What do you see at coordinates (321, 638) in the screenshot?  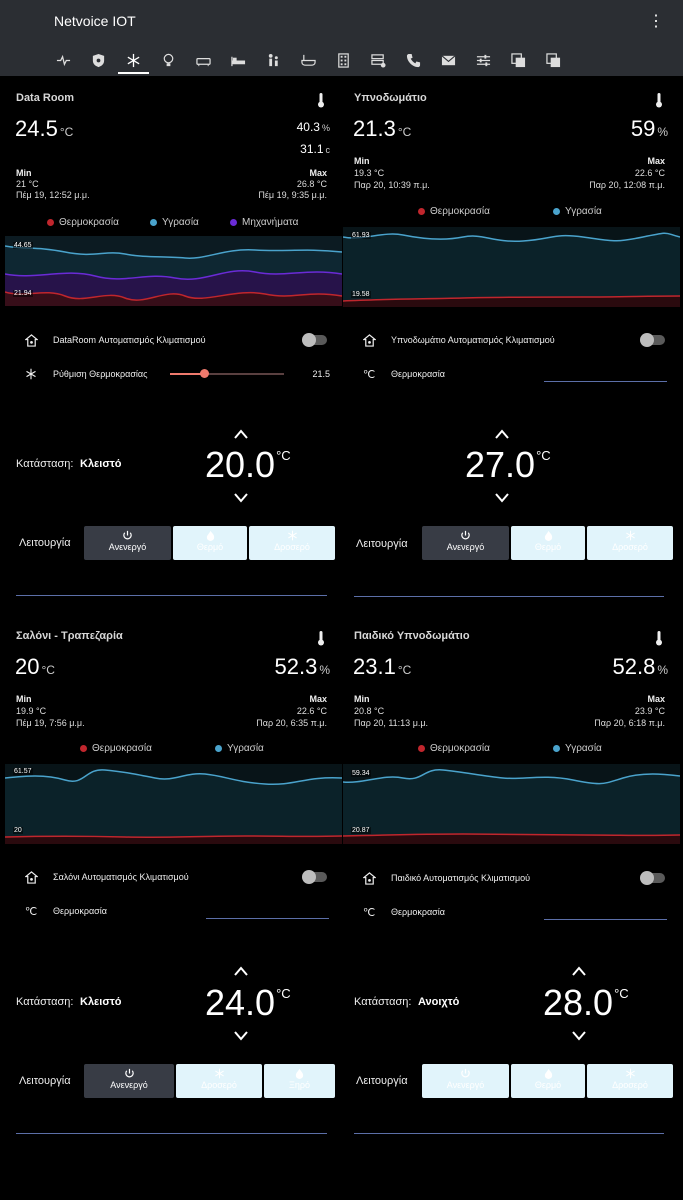 I see `thermometer-icon` at bounding box center [321, 638].